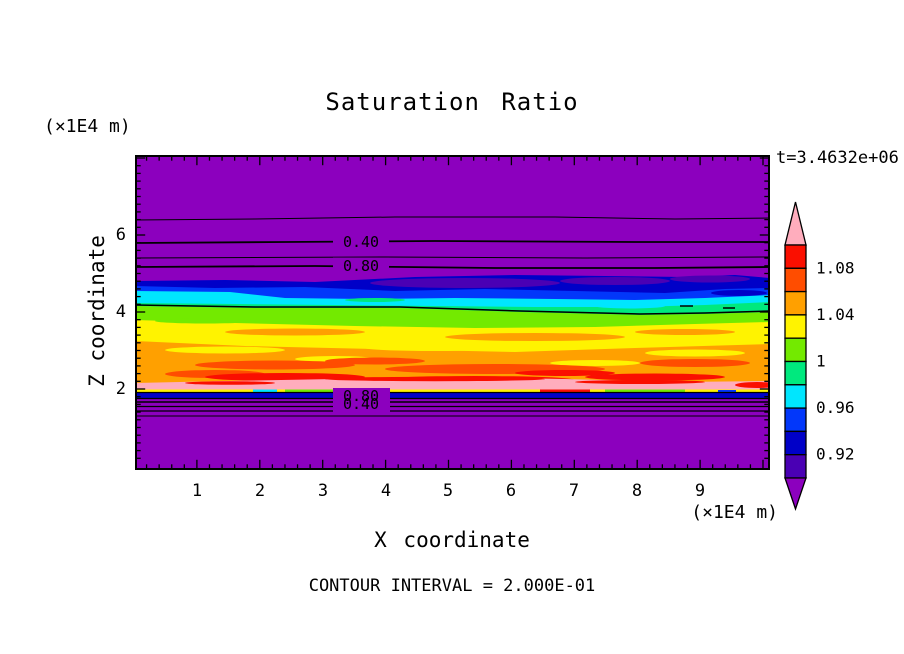 The width and height of the screenshot is (904, 654). What do you see at coordinates (734, 512) in the screenshot?
I see `x-axis-unit-label: (×1E4 m)` at bounding box center [734, 512].